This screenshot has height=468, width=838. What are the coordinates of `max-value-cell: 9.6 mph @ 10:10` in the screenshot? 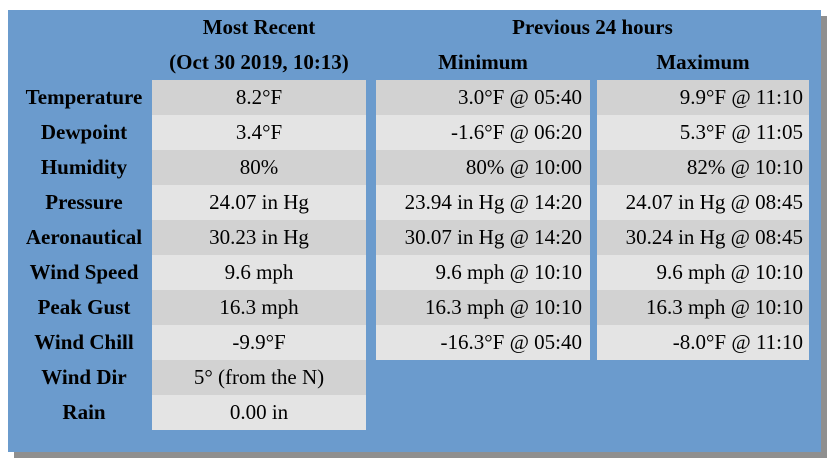 It's located at (703, 272).